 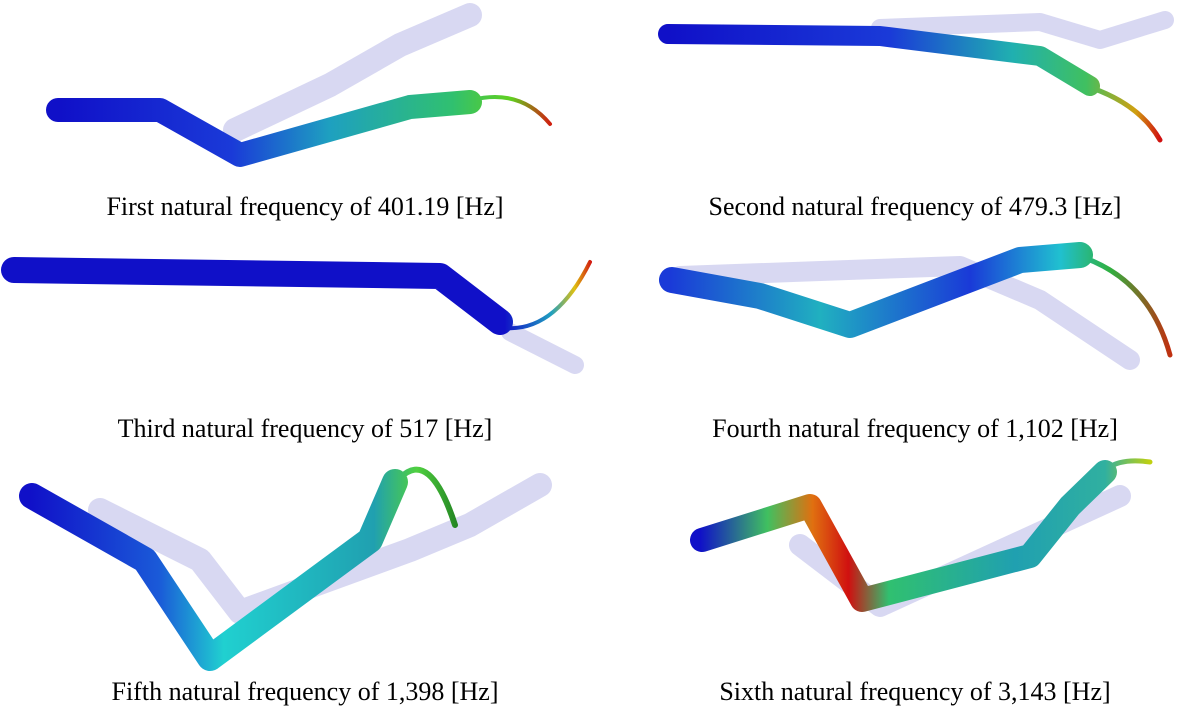 What do you see at coordinates (305, 691) in the screenshot?
I see `caption: Fifth natural frequency of 1,398 [Hz]` at bounding box center [305, 691].